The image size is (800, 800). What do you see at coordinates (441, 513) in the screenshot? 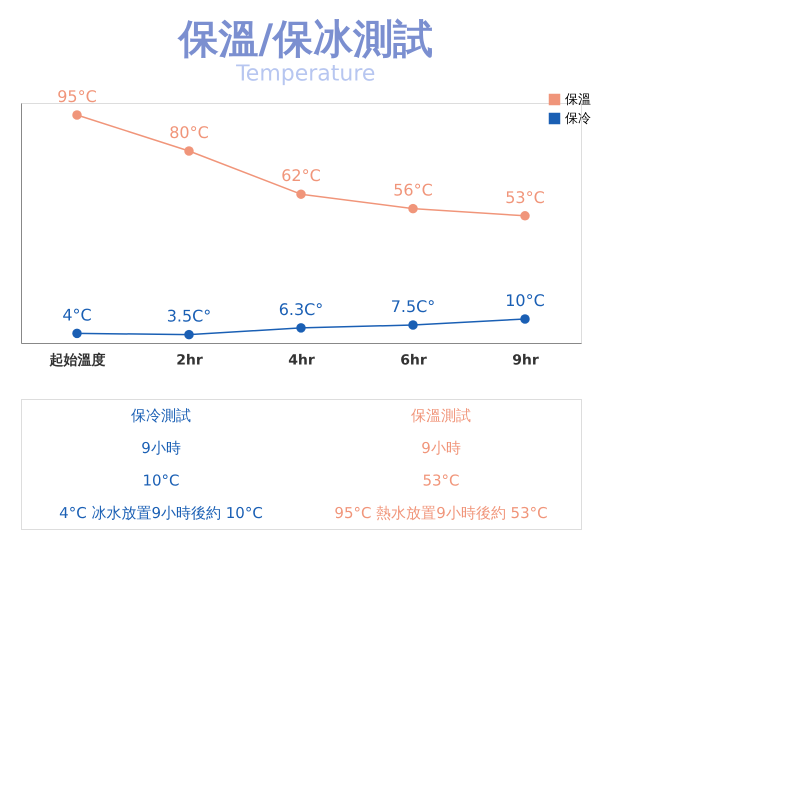
I see `text: 95°C 熱水放置9小時後約 53°C` at bounding box center [441, 513].